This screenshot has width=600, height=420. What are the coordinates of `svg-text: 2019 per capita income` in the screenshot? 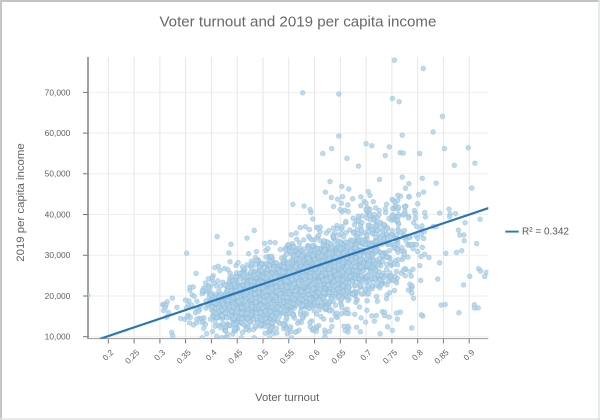 It's located at (21, 202).